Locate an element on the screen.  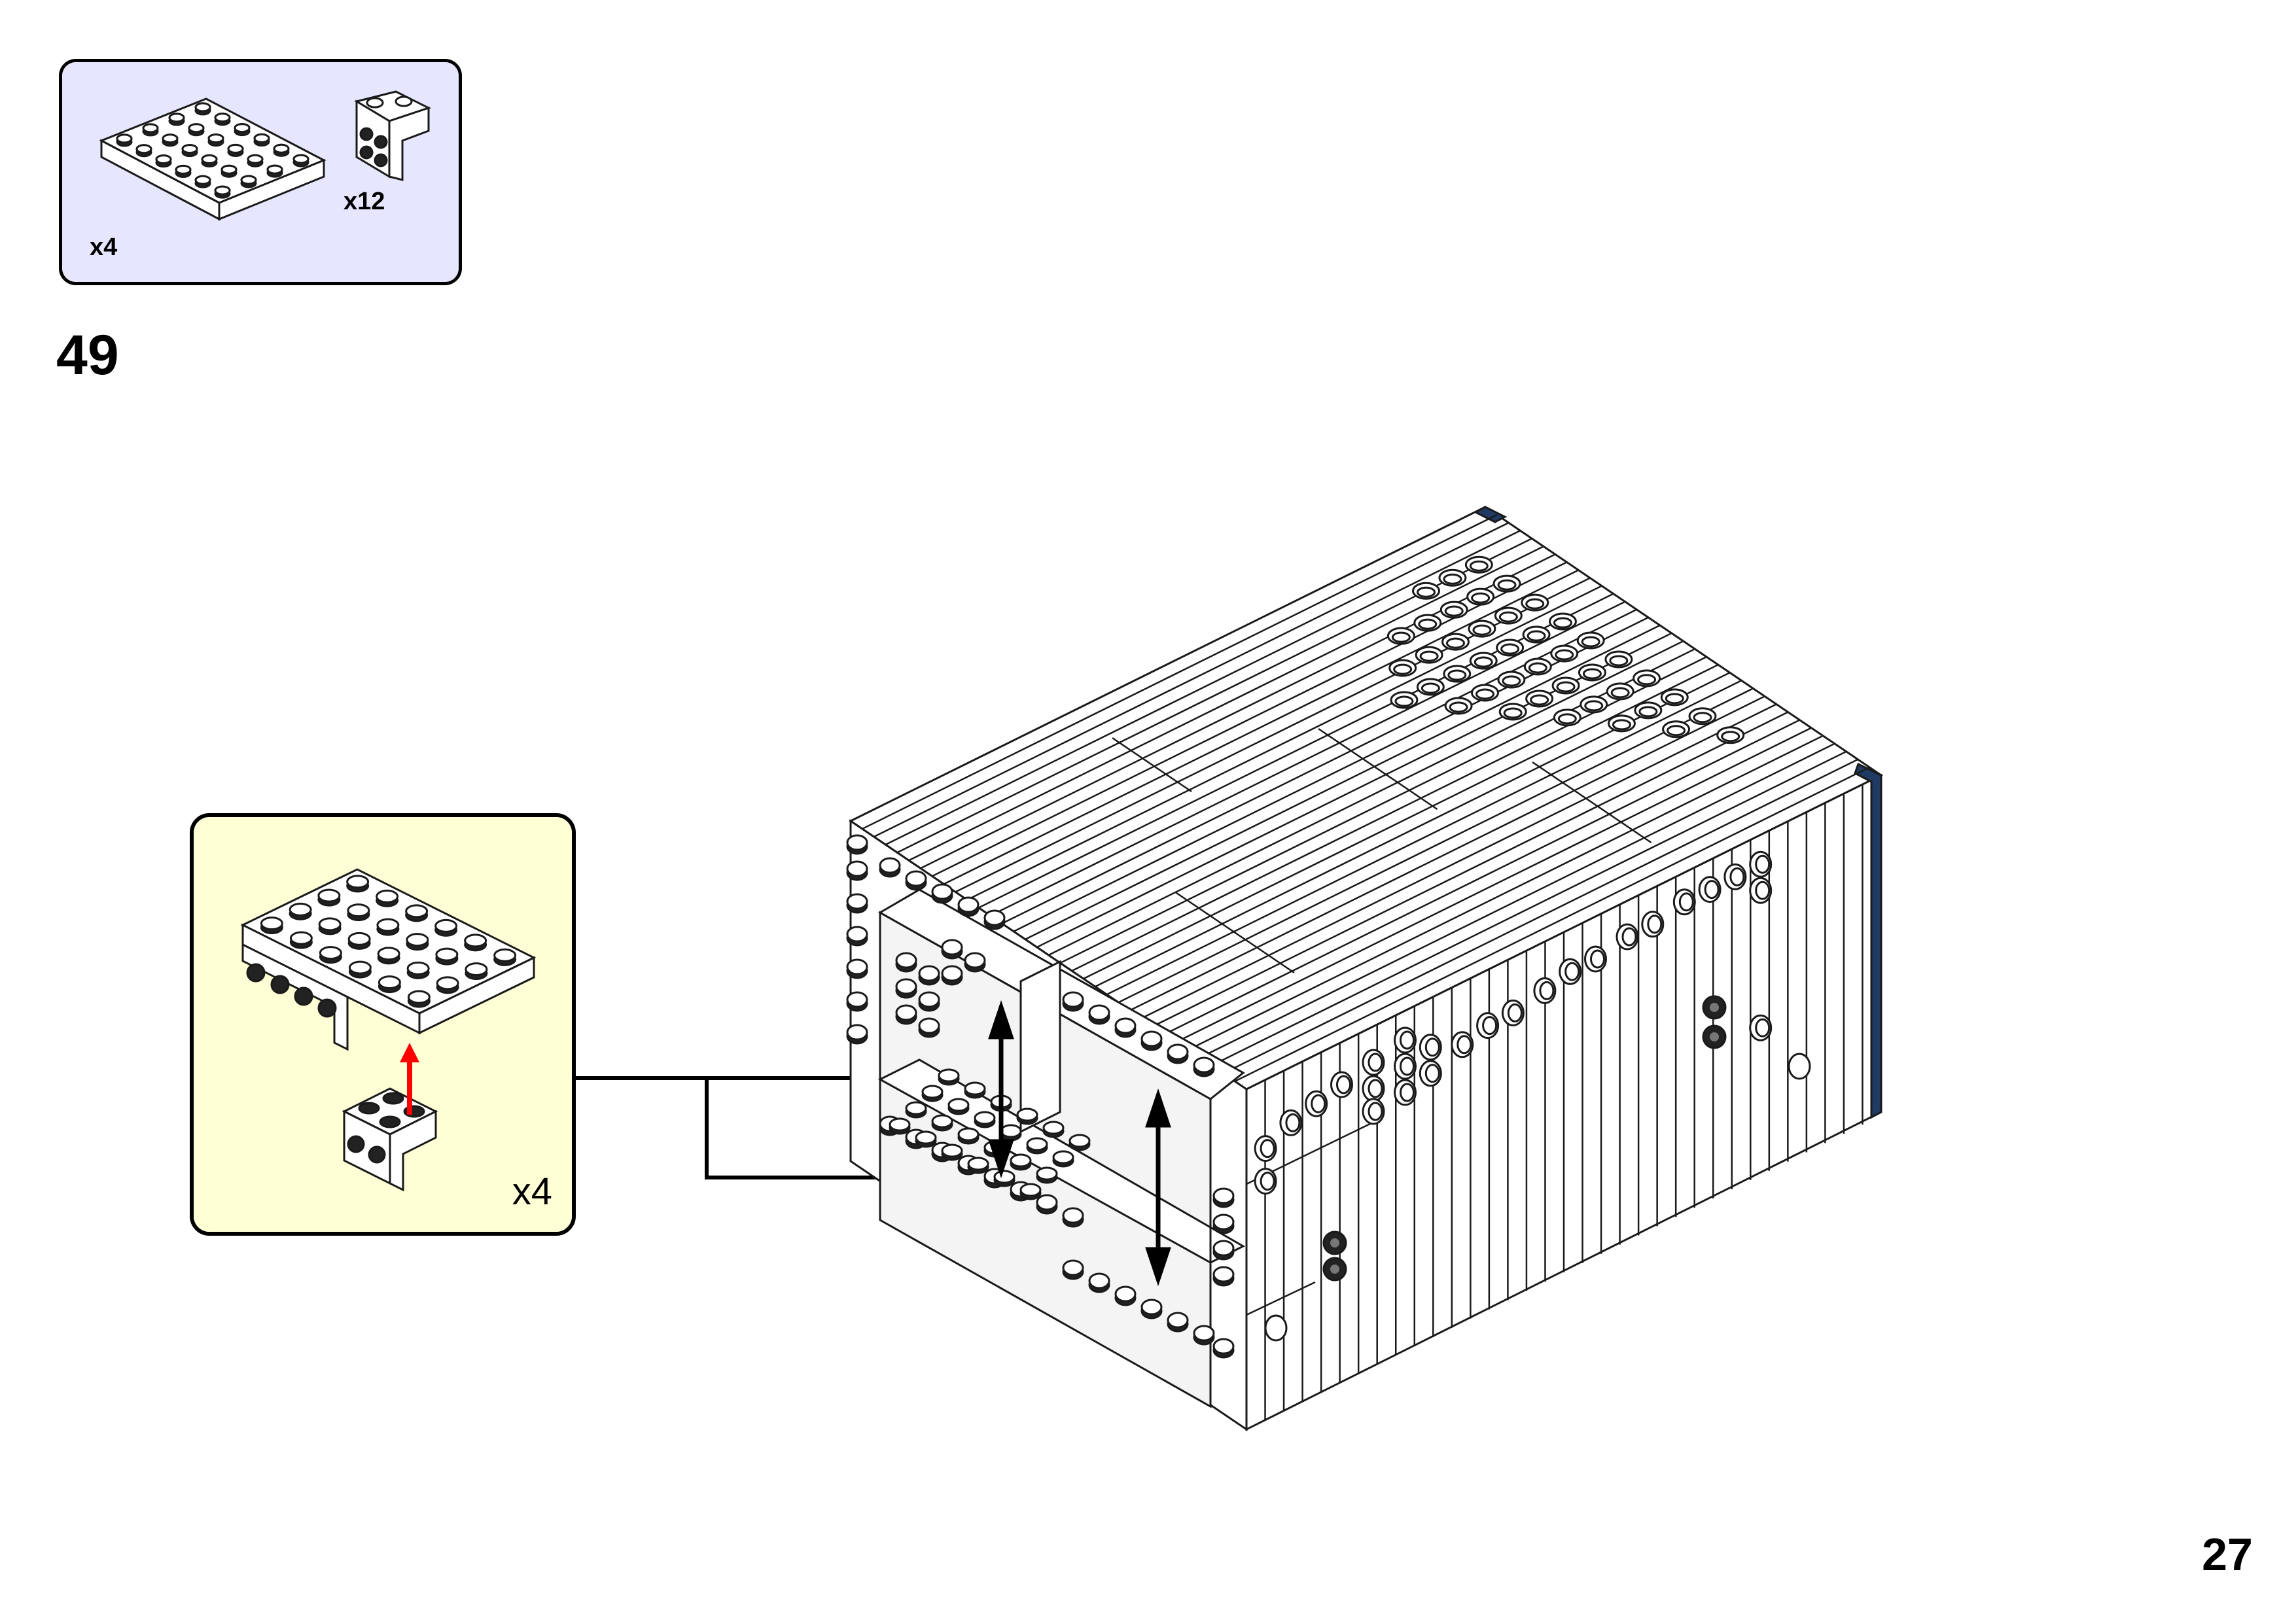
bracket-quantity: x12 is located at coordinates (364, 202).